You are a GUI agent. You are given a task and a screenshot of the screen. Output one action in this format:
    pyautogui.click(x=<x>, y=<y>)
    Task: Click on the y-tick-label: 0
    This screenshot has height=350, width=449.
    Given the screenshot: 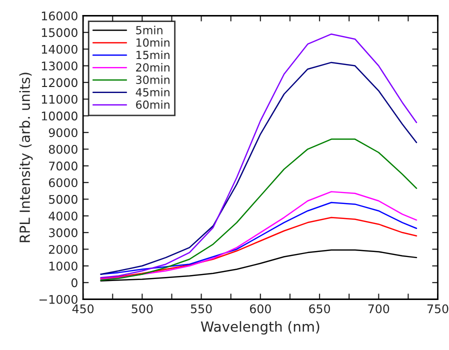 What is the action you would take?
    pyautogui.click(x=74, y=283)
    